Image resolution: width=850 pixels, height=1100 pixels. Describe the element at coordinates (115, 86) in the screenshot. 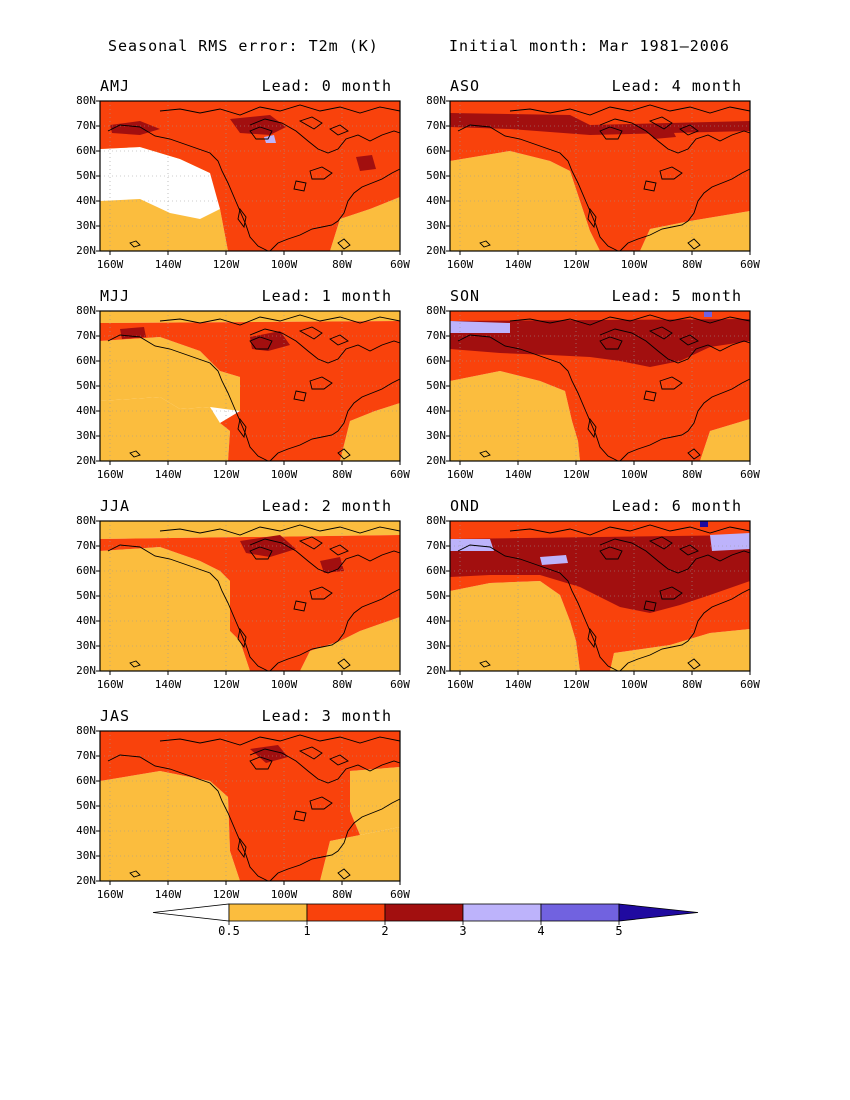

I see `season-label: AMJ` at that location.